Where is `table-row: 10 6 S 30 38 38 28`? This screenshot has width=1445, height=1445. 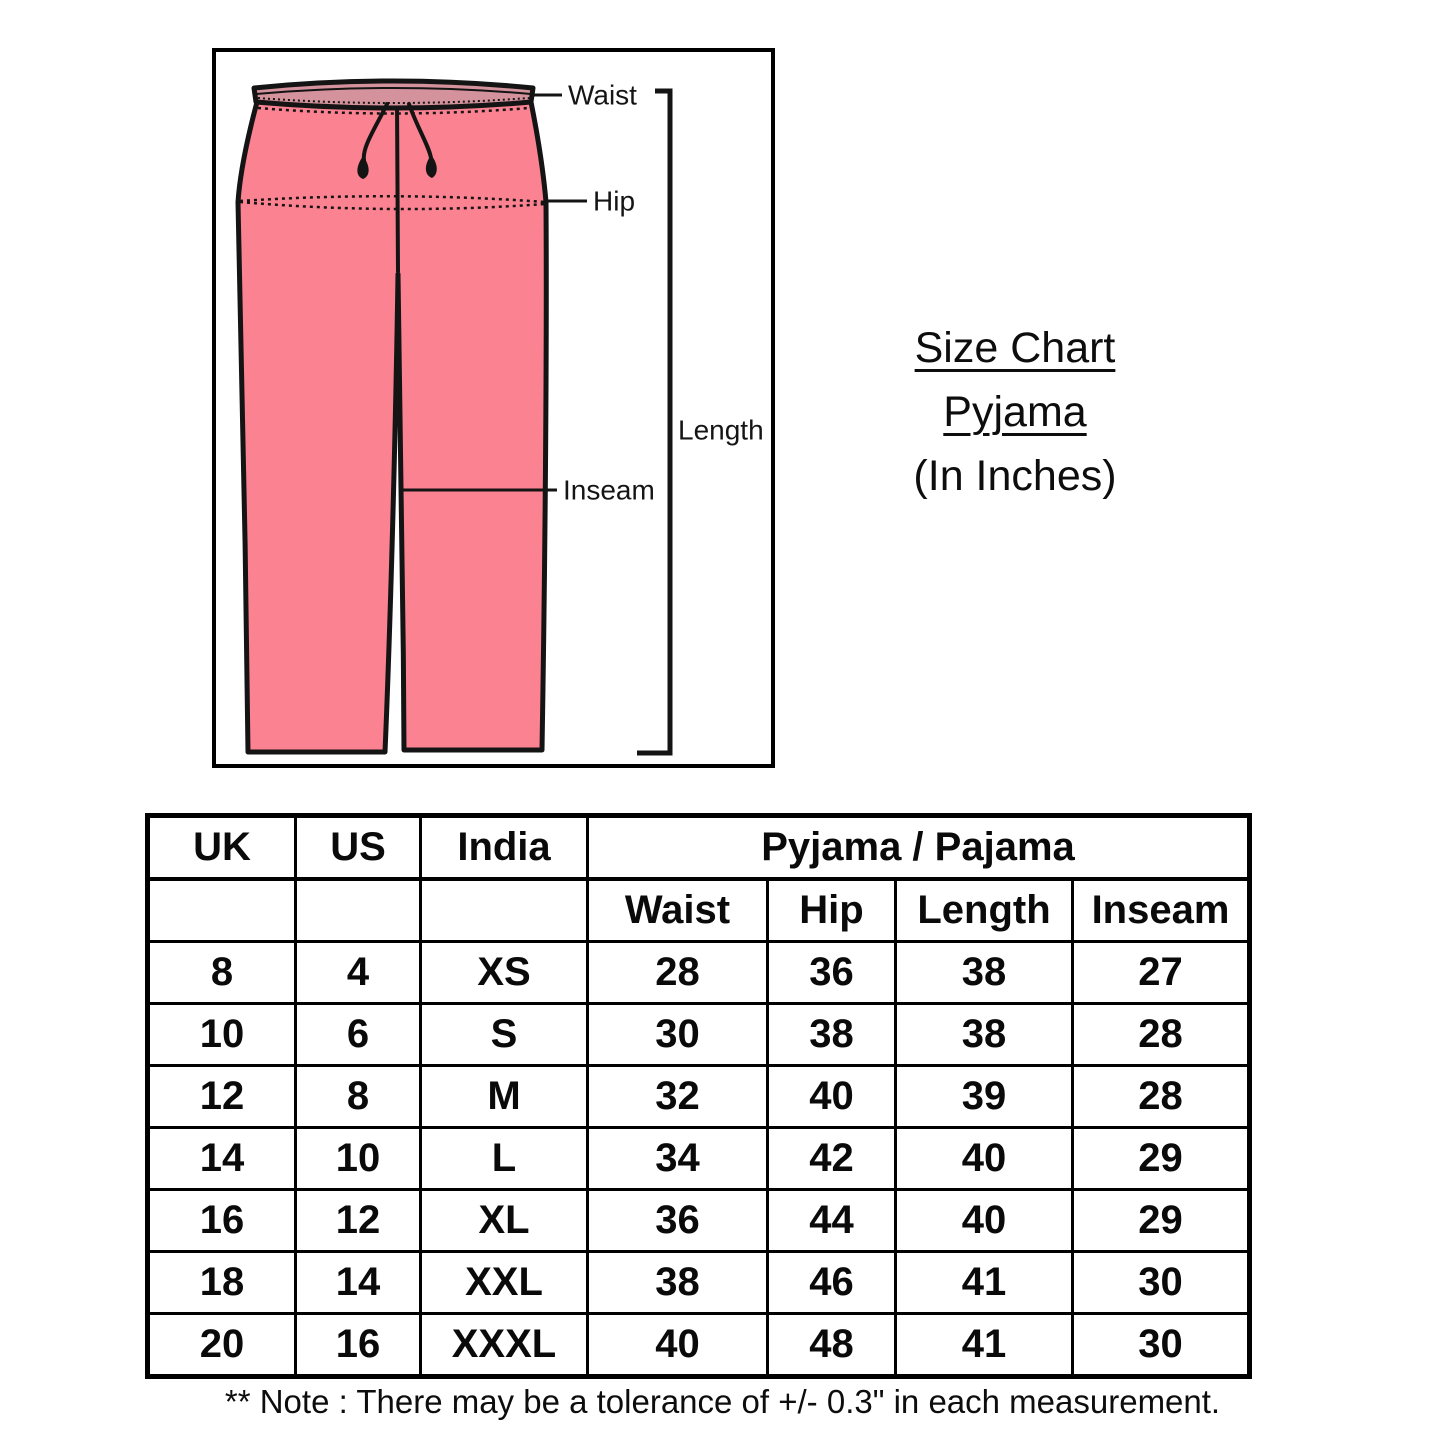 table-row: 10 6 S 30 38 38 28 is located at coordinates (698, 1034).